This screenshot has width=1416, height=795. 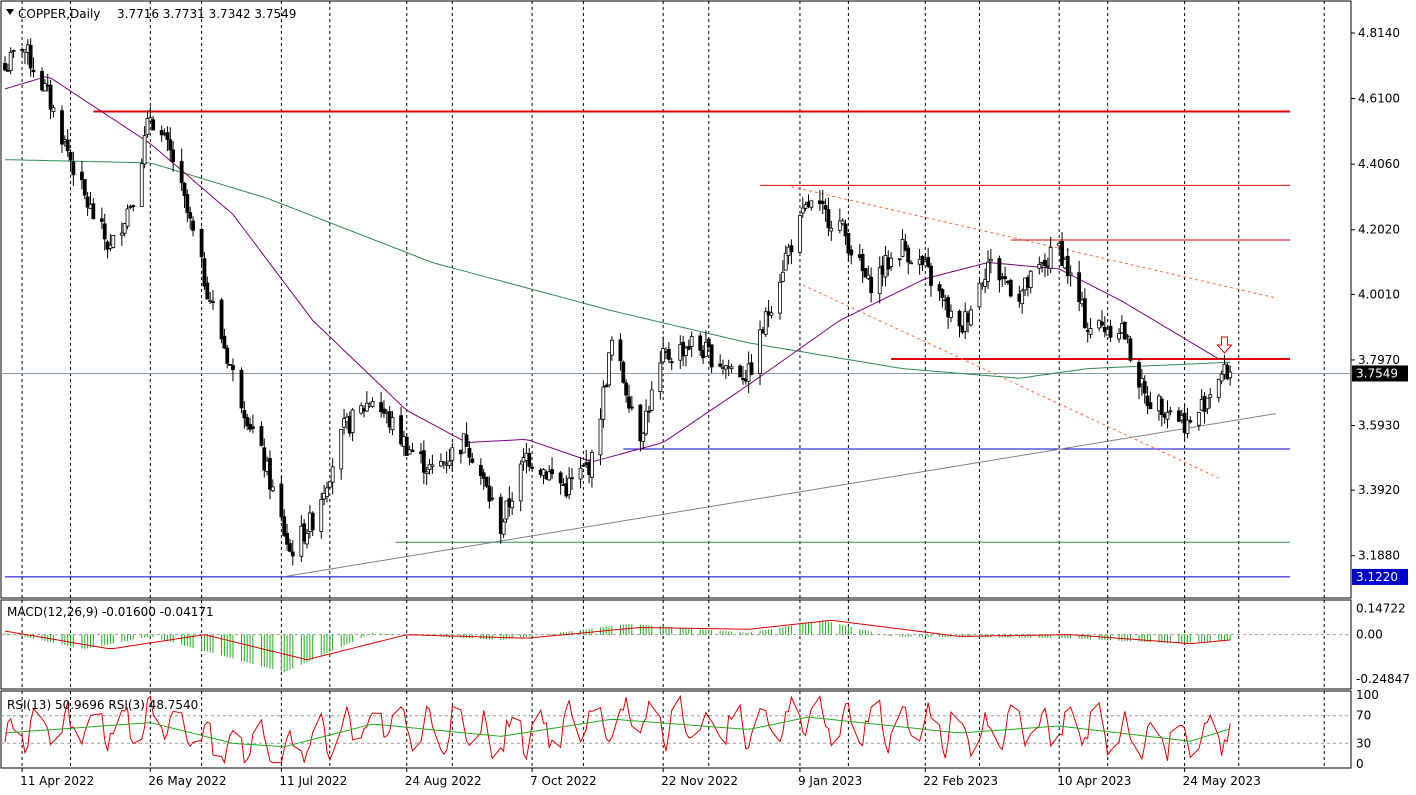 I want to click on price-tick-label: 4.4060, so click(x=1379, y=164).